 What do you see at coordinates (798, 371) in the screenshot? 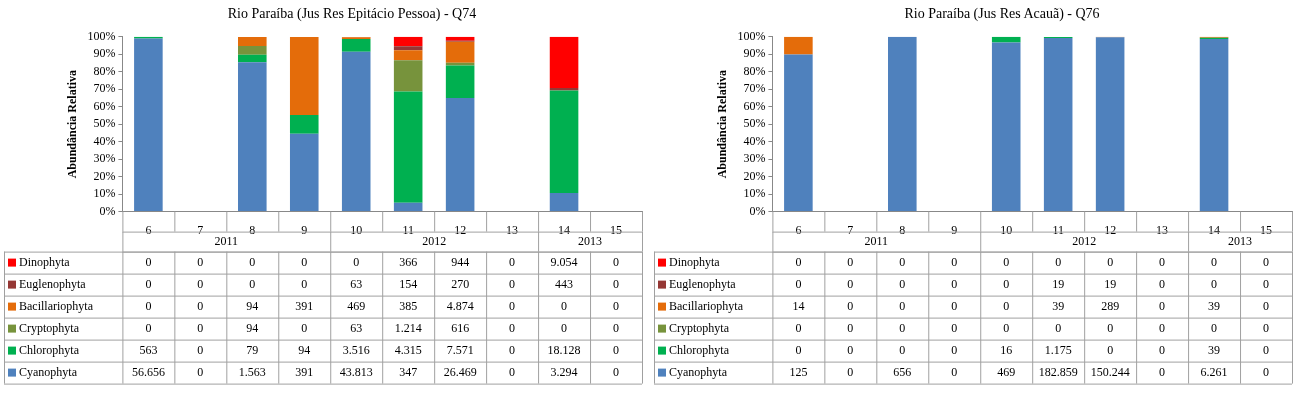
I see `text: 125` at bounding box center [798, 371].